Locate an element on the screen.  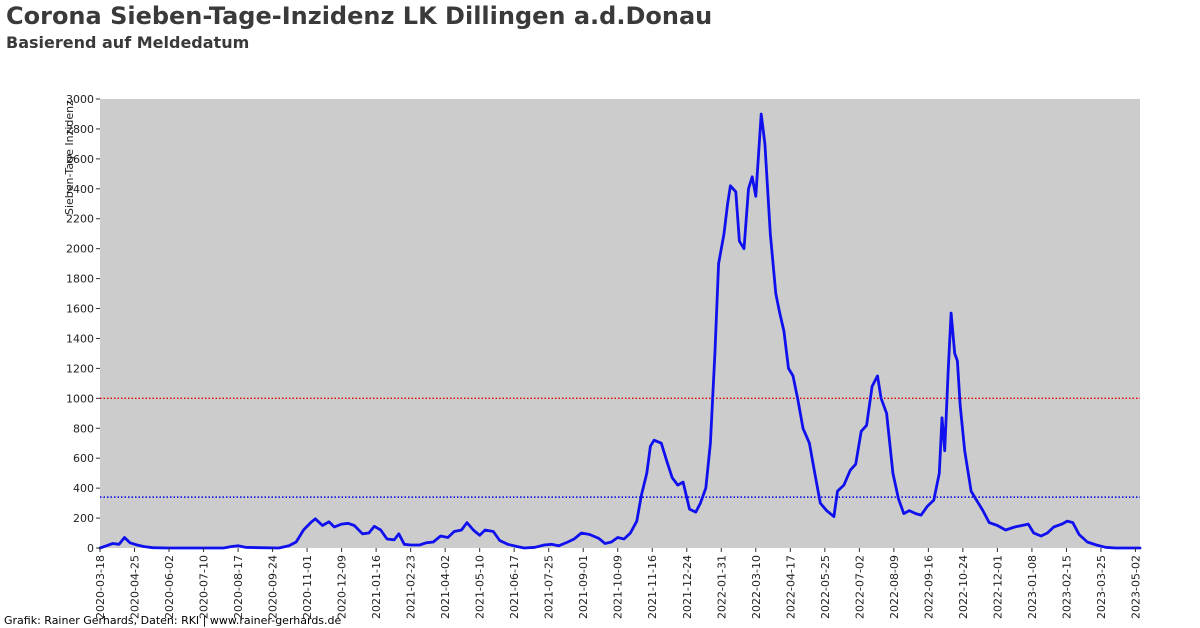
x-tick-label: 2022-03-10 is located at coordinates (756, 587).